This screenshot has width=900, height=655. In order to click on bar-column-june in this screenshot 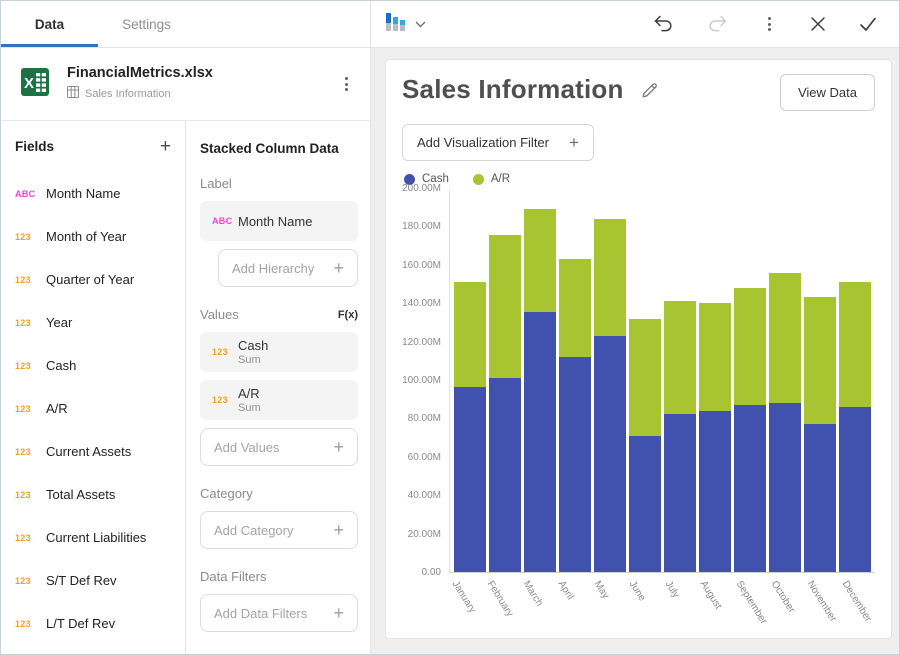, I will do `click(644, 445)`.